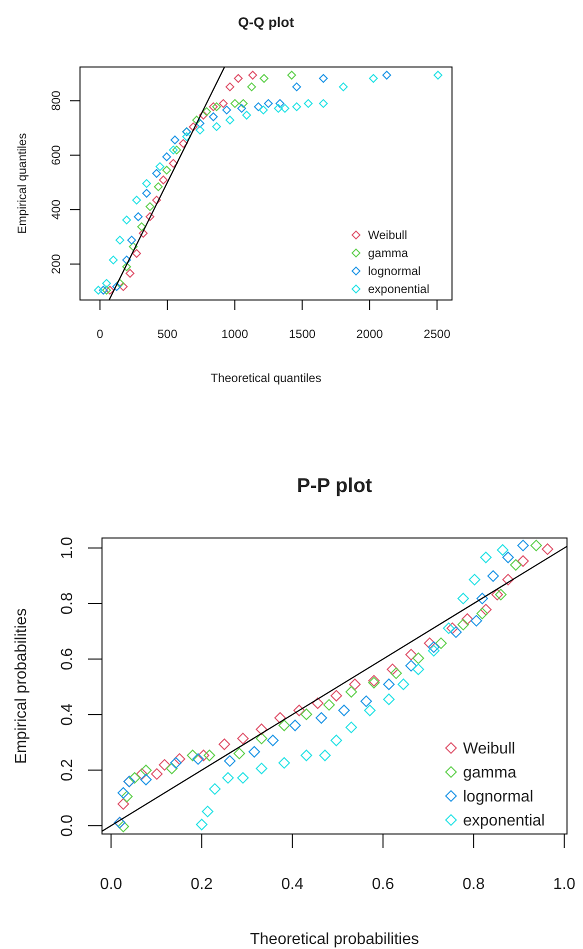 The width and height of the screenshot is (583, 949). Describe the element at coordinates (266, 378) in the screenshot. I see `x-axis-title: Theoretical quantiles` at that location.